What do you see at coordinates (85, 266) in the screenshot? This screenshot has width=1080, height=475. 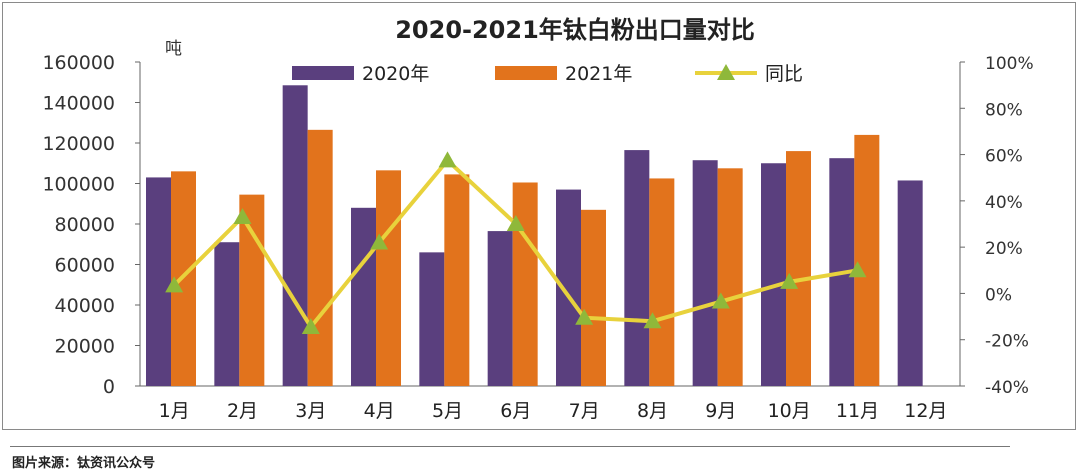 I see `y-tick-label: 60000` at bounding box center [85, 266].